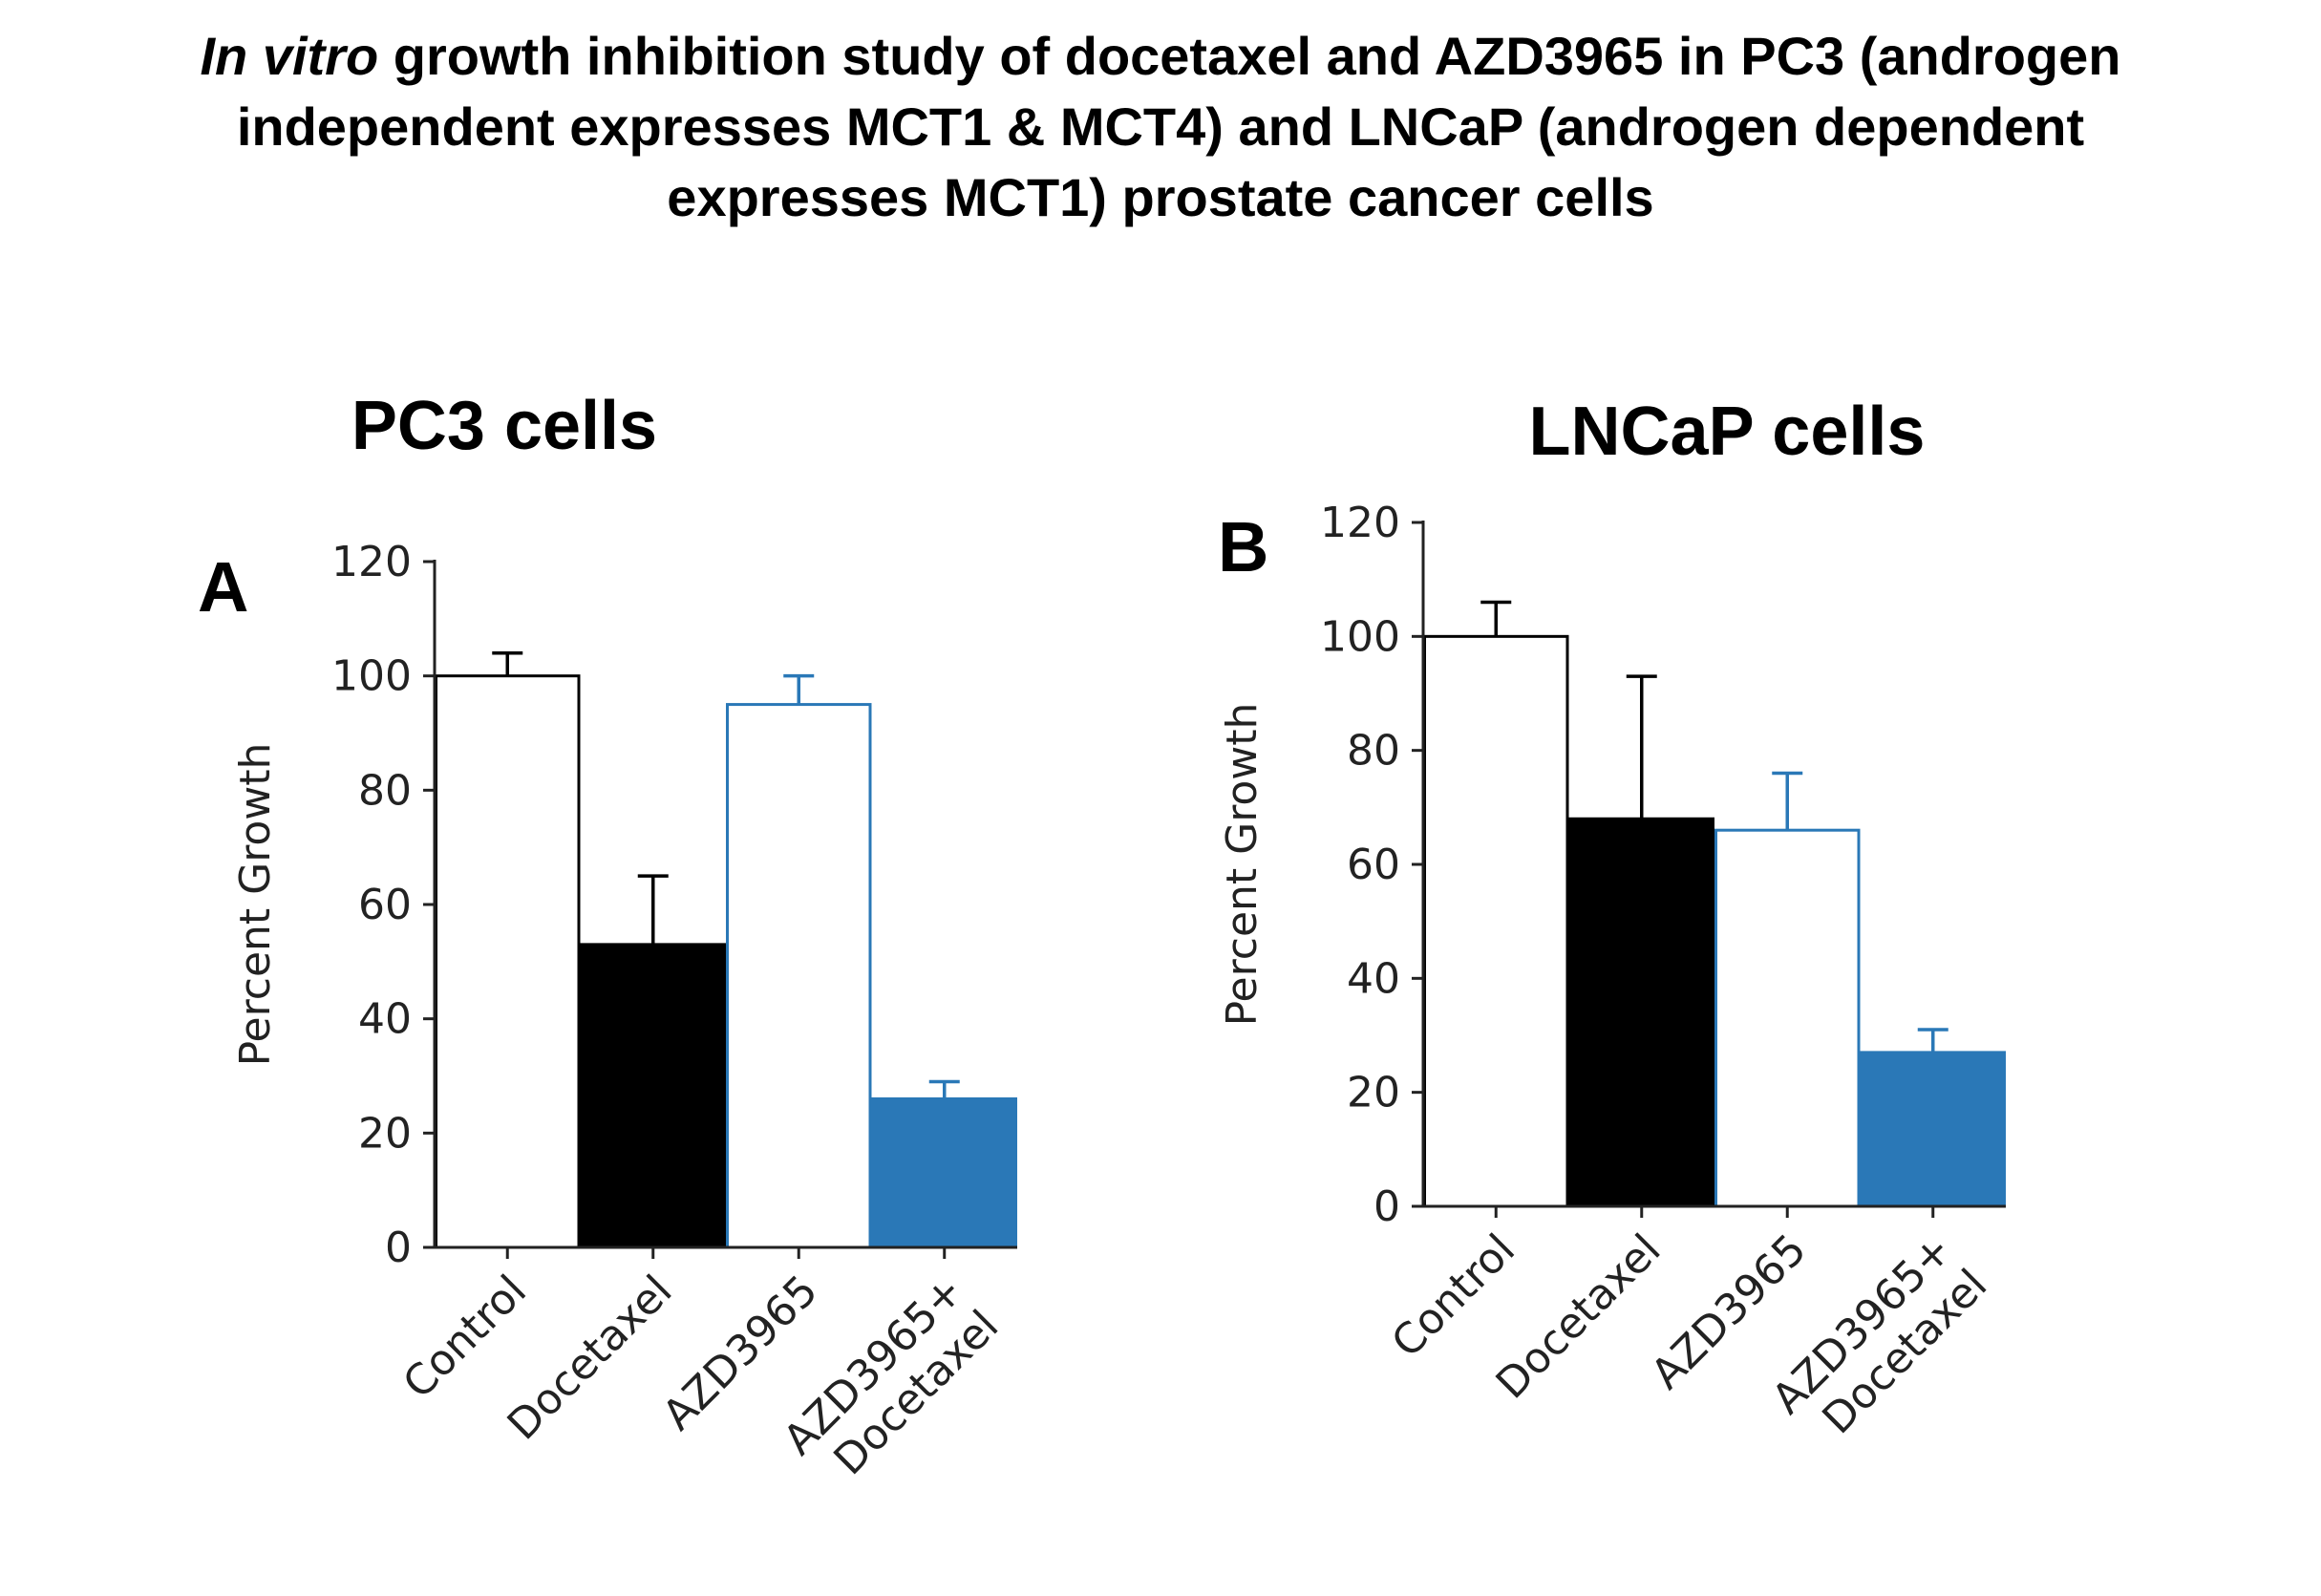 This screenshot has height=1596, width=2321. What do you see at coordinates (290, 56) in the screenshot?
I see `figure-title-italic: In vitro` at bounding box center [290, 56].